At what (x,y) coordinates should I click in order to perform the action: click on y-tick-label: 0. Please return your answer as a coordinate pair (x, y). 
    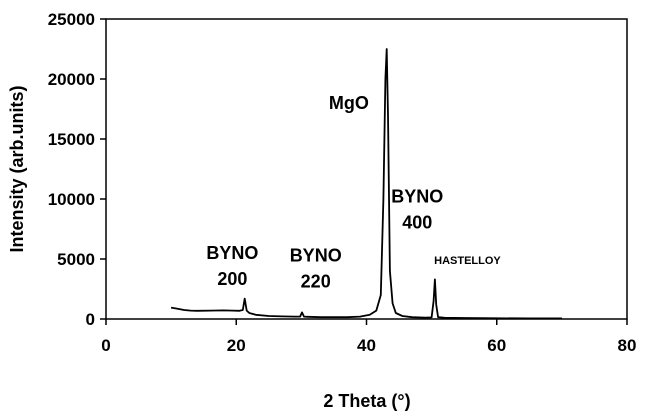
    Looking at the image, I should click on (90, 319).